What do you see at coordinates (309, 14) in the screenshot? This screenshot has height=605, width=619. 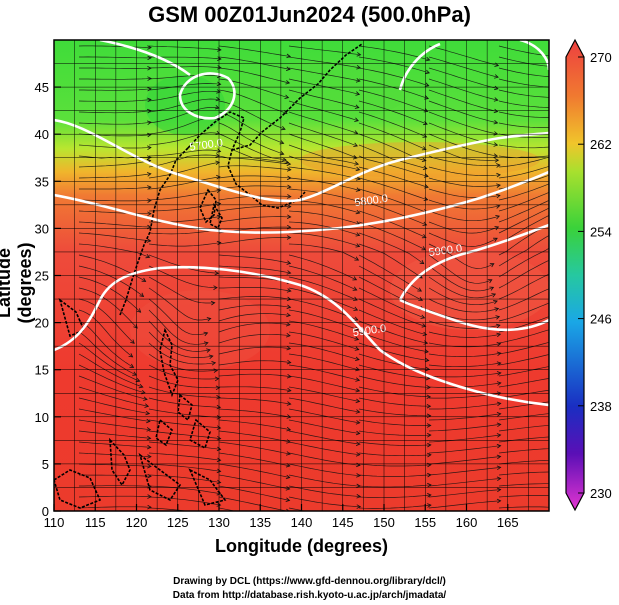 I see `map-title: GSM 00Z01Jun2024 (500.0hPa)` at bounding box center [309, 14].